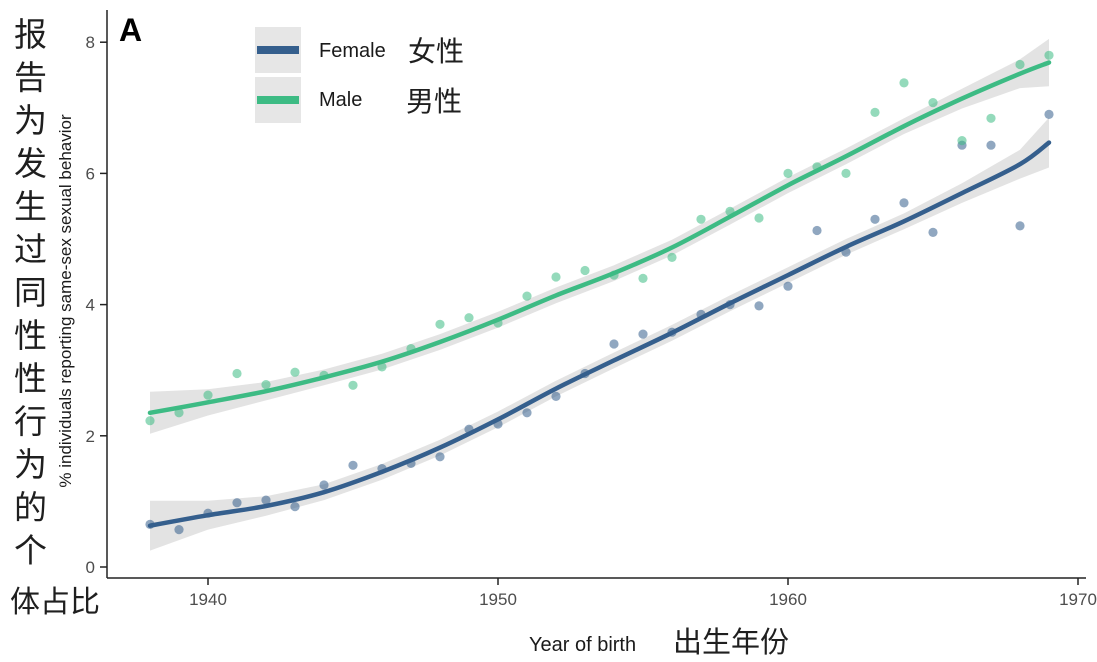 The image size is (1097, 662). I want to click on x-axis-title-cn: 出生年份, so click(731, 642).